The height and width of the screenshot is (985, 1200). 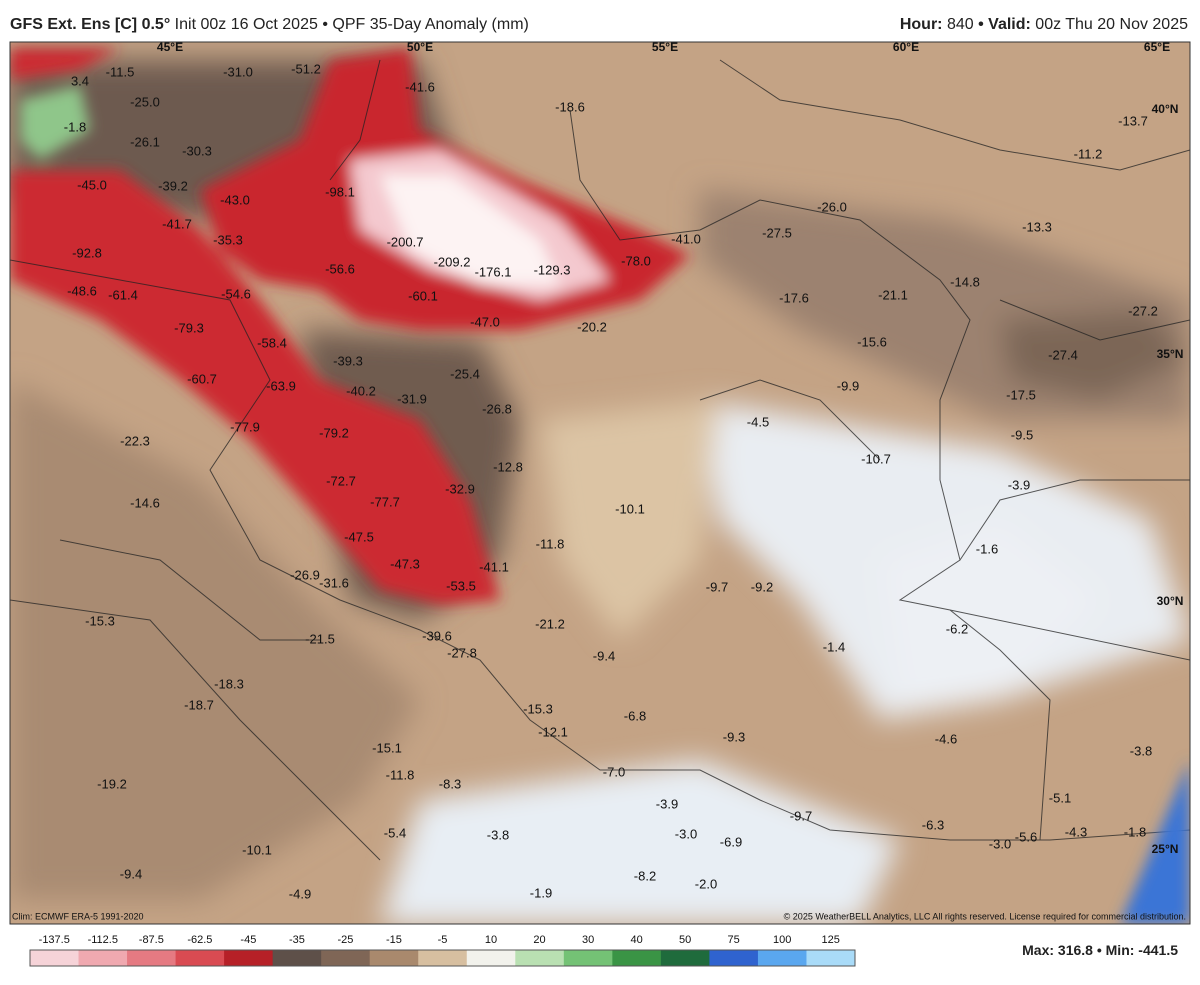 What do you see at coordinates (394, 940) in the screenshot?
I see `colorbar-label: -15` at bounding box center [394, 940].